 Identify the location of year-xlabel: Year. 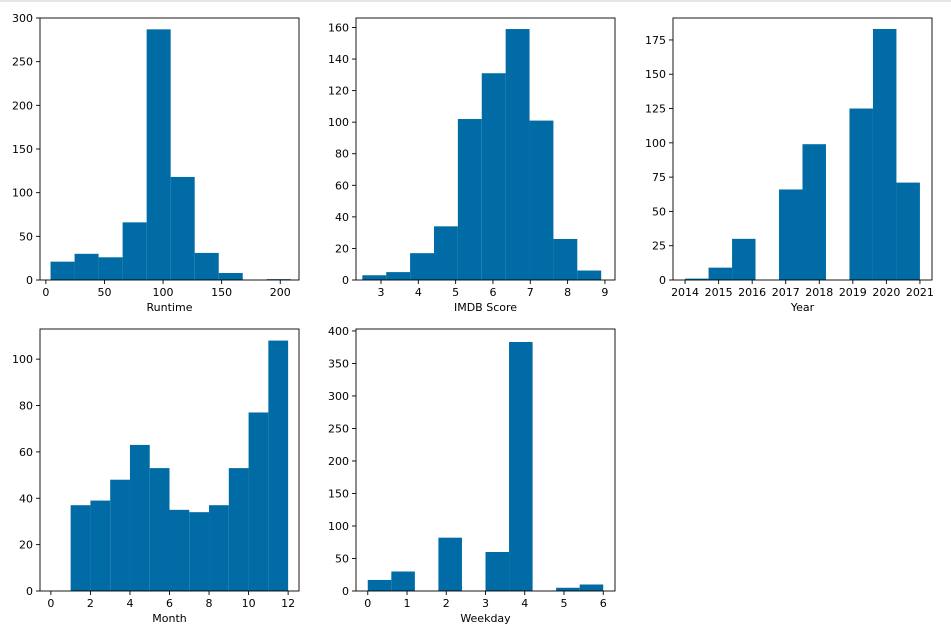
(802, 307).